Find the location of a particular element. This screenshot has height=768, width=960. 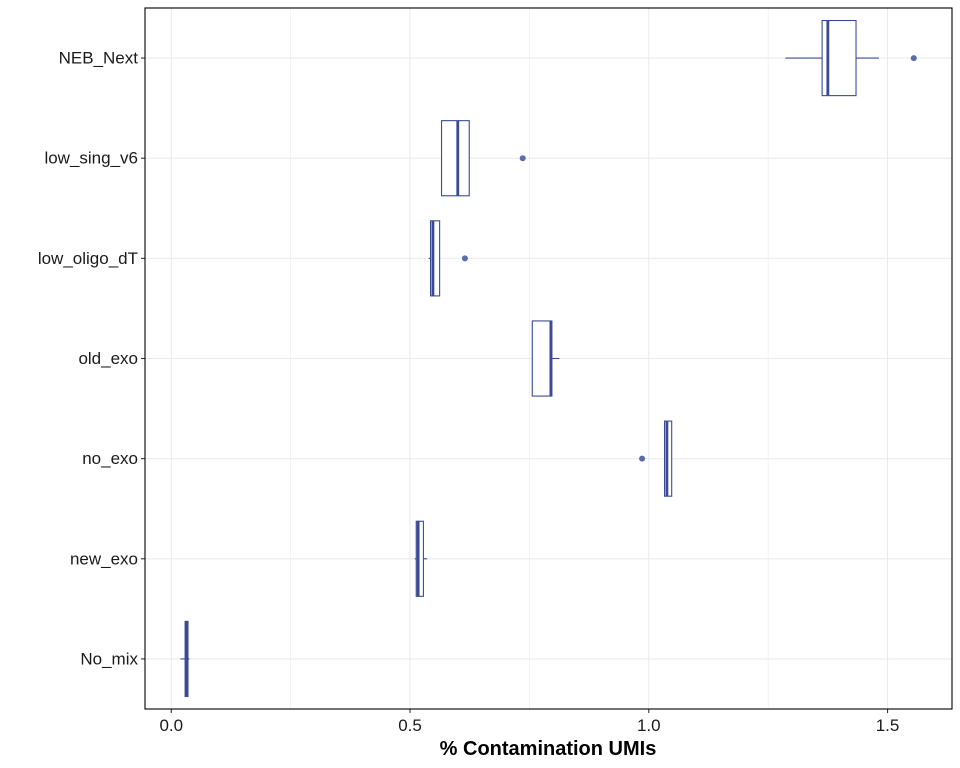

x-tick-label: 0.5 is located at coordinates (410, 725).